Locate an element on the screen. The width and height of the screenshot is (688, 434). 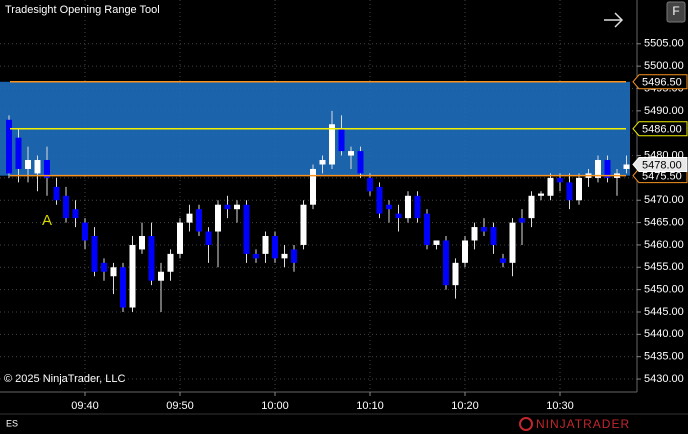
last-price-marker is located at coordinates (660, 164).